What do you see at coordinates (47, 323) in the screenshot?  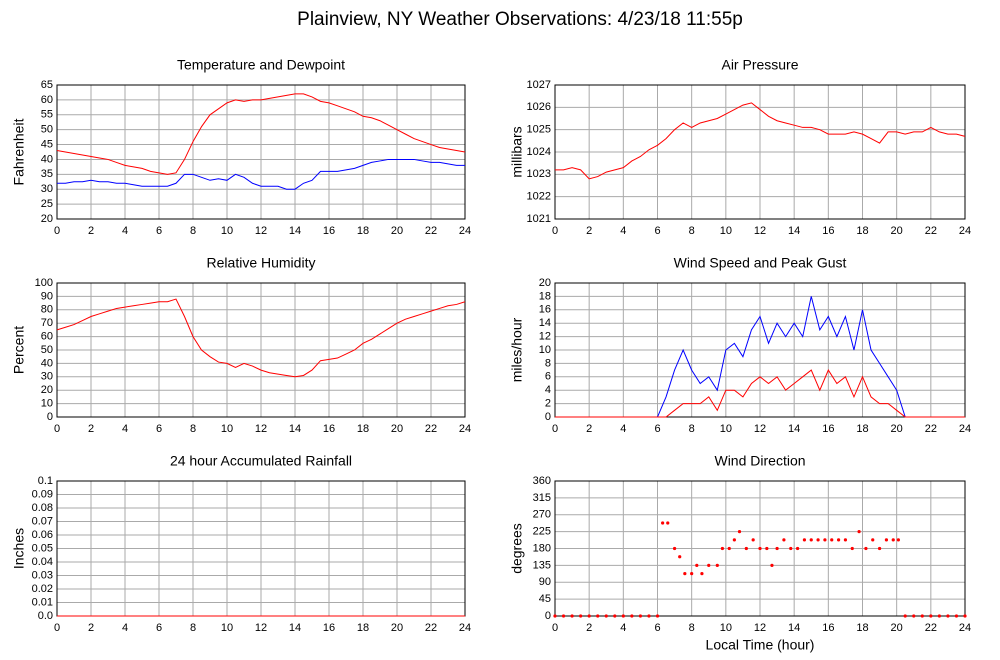 I see `y-tick-label: 70` at bounding box center [47, 323].